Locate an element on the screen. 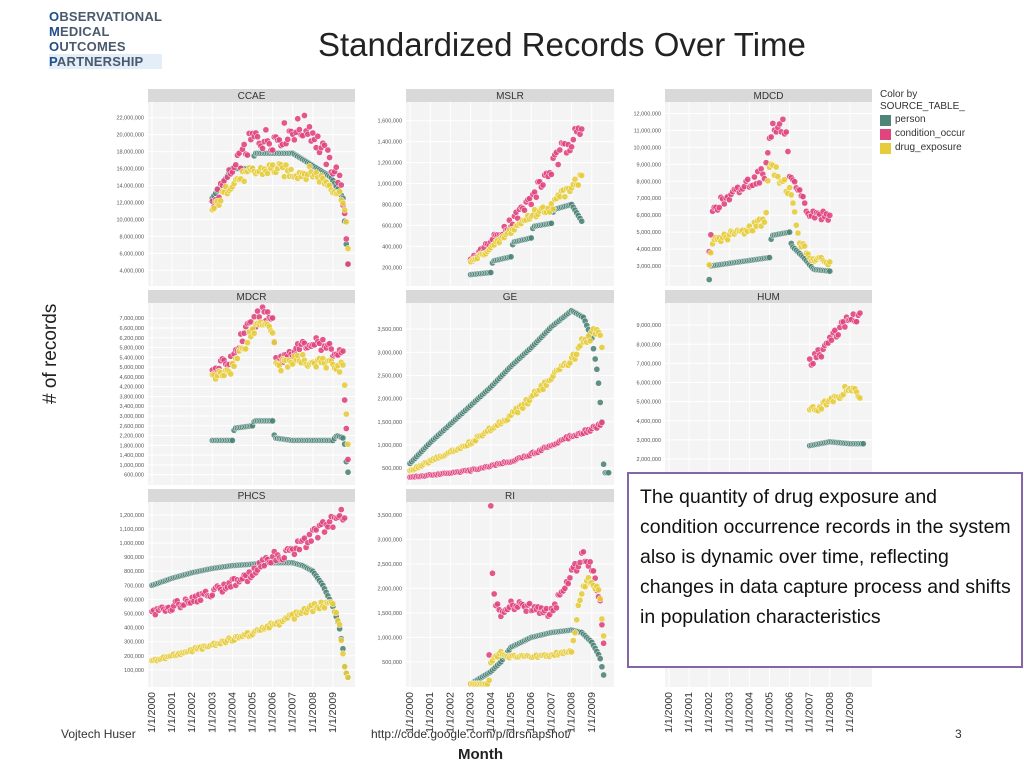  y-tick-label: 4,200,000 is located at coordinates (132, 388).